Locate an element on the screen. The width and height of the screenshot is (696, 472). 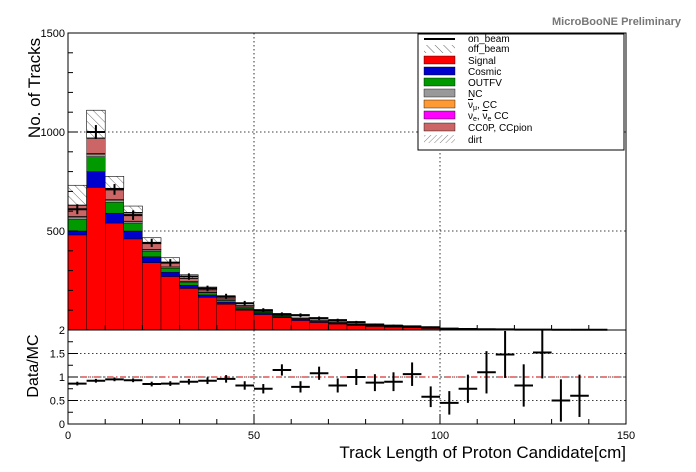
legend-nue-label: νe, νe CC is located at coordinates (488, 117).